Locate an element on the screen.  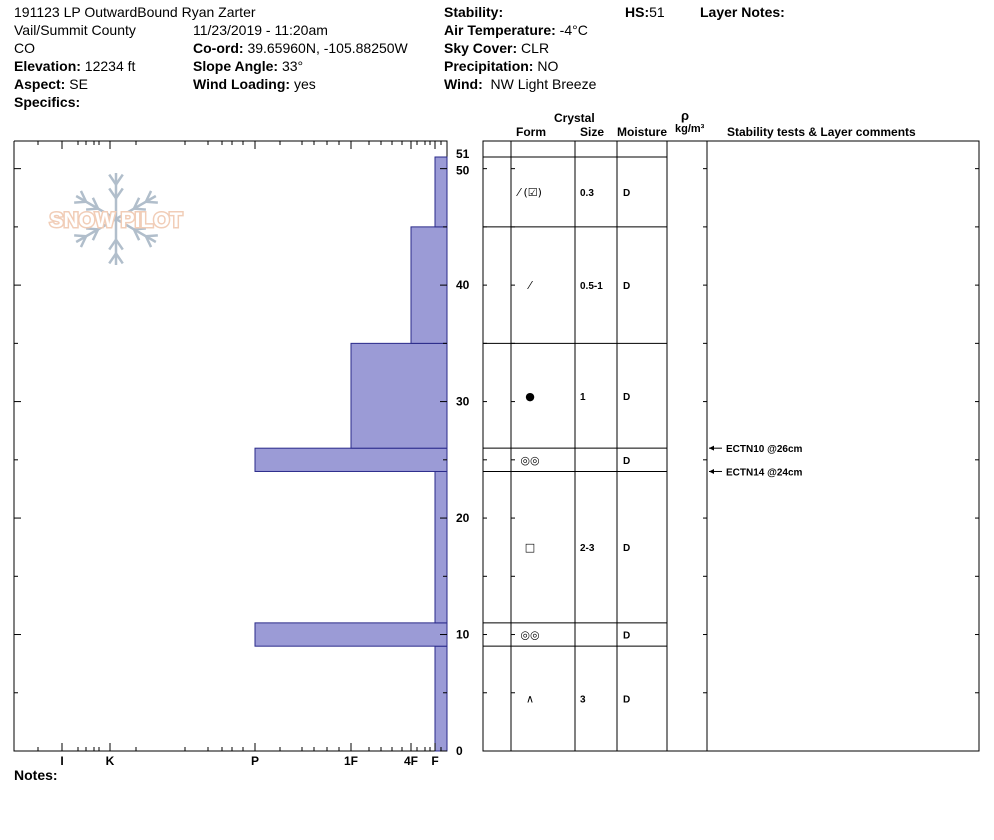
rho-header: ρ is located at coordinates (685, 115).